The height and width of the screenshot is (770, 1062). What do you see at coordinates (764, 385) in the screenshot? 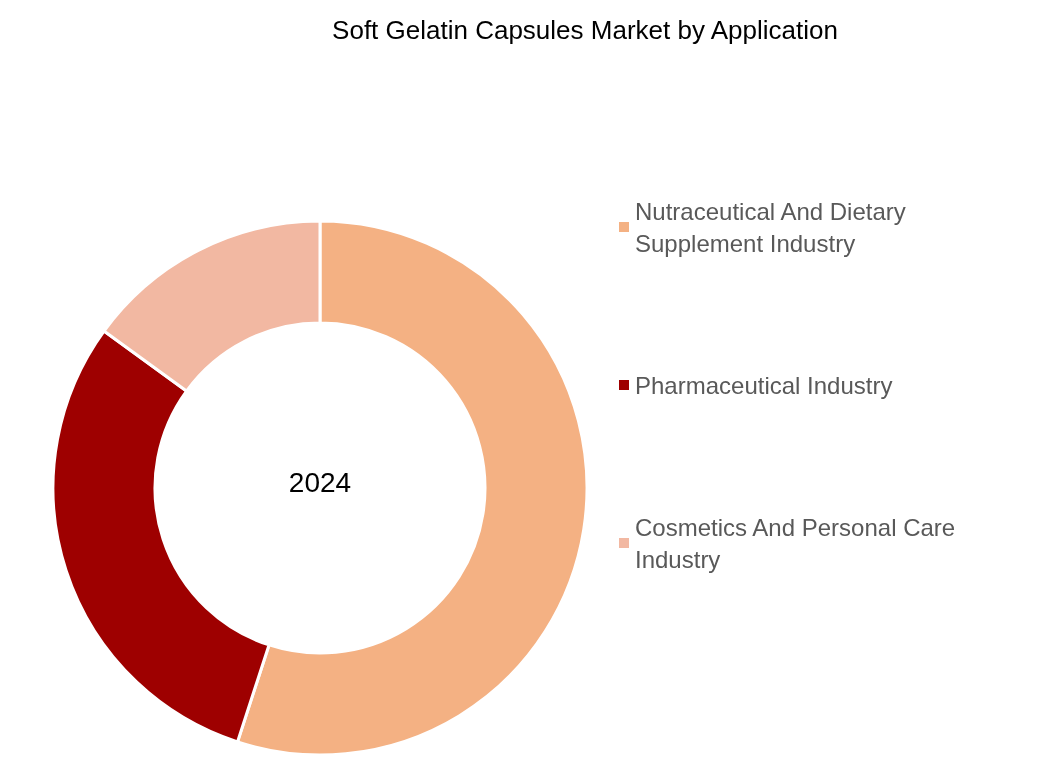
I see `legend-label: Pharmaceutical Industry` at bounding box center [764, 385].